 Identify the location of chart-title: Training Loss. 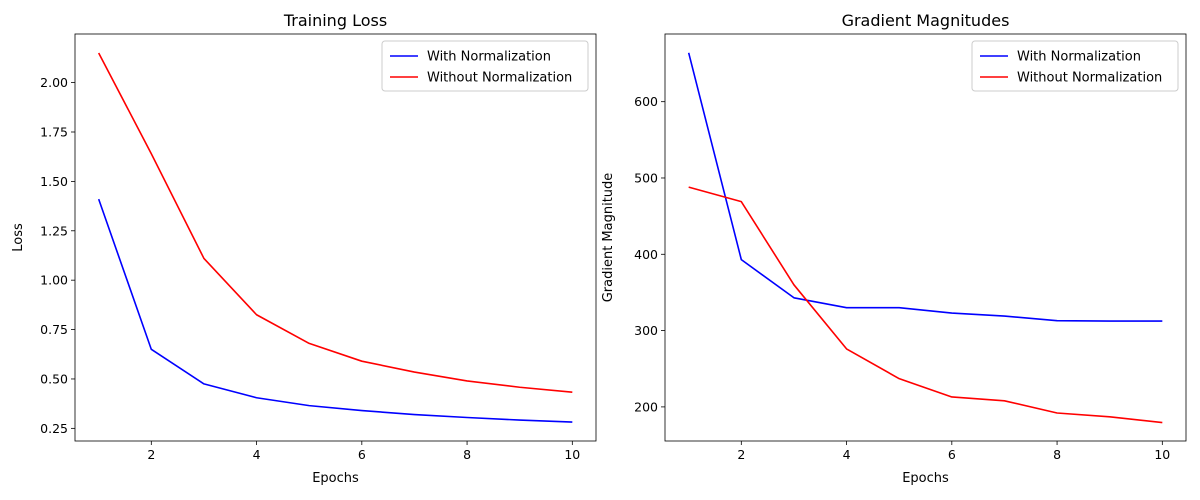
(335, 20).